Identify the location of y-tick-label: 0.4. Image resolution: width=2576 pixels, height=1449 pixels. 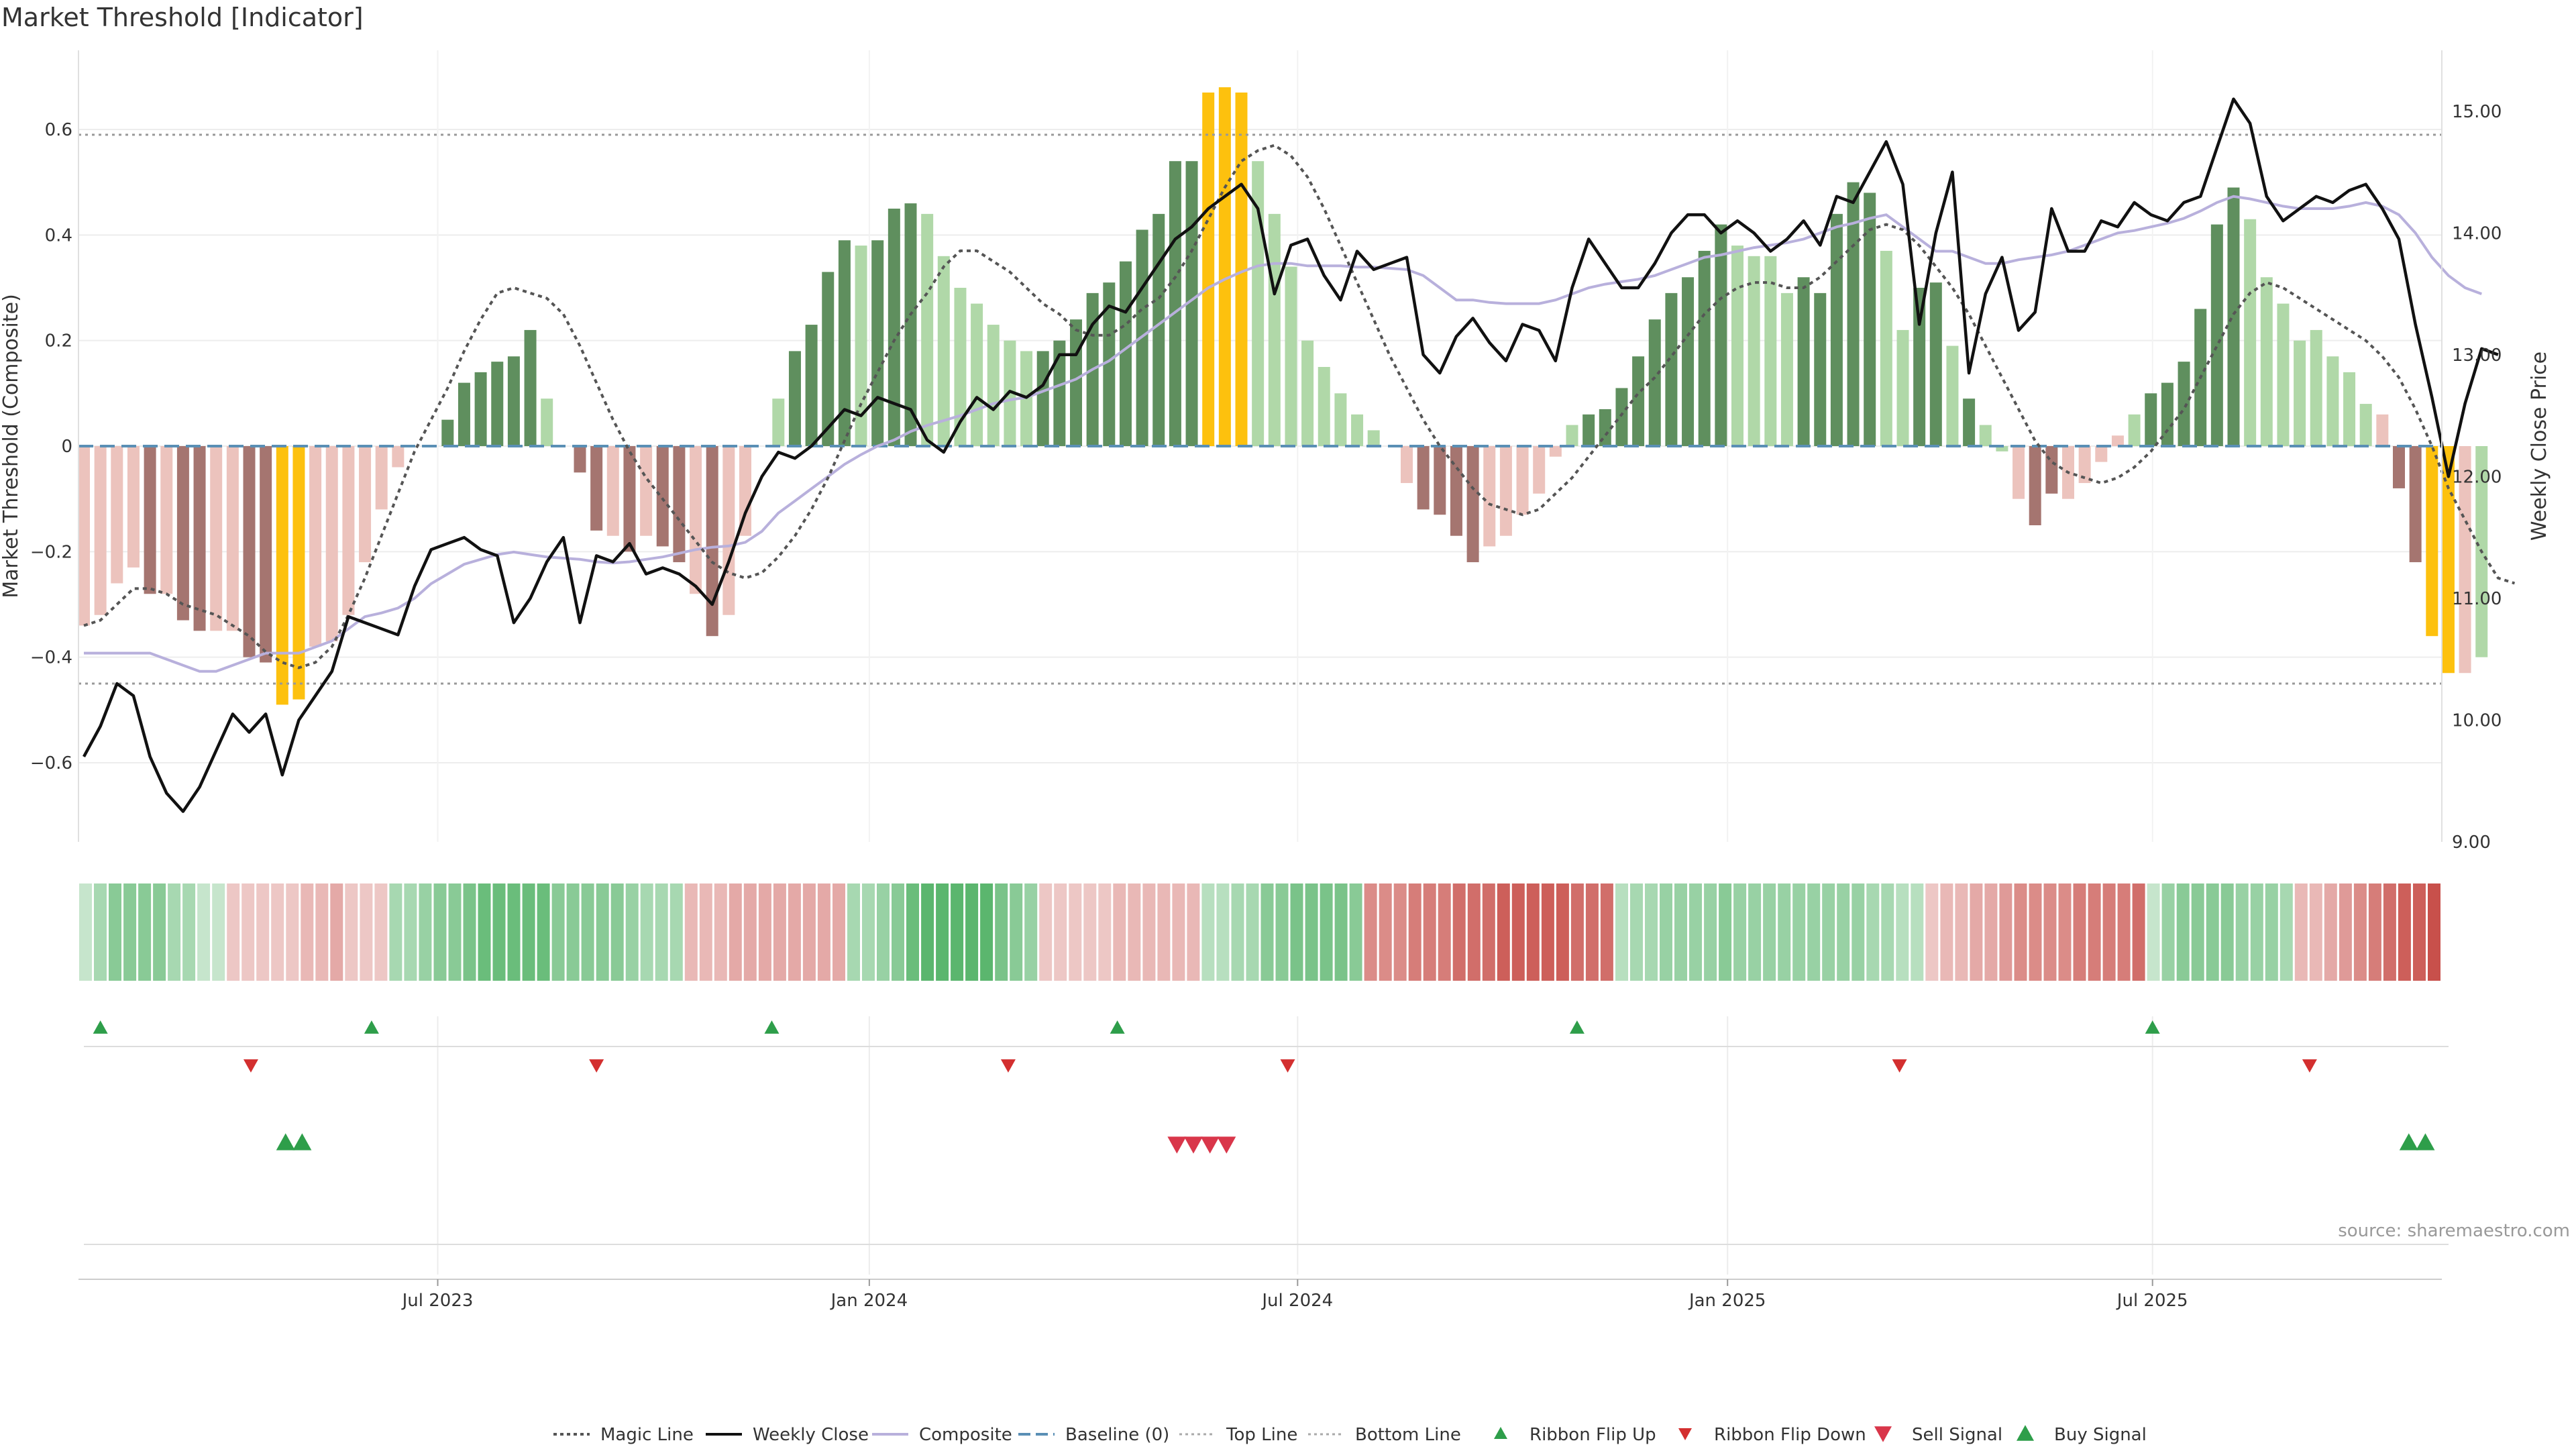
(58, 235).